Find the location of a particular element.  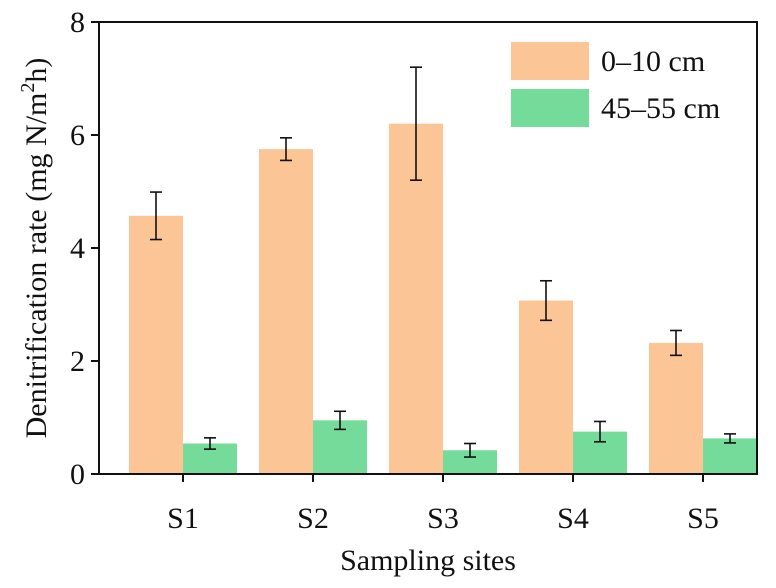

y-tick-label-2: 2 is located at coordinates (77, 361).